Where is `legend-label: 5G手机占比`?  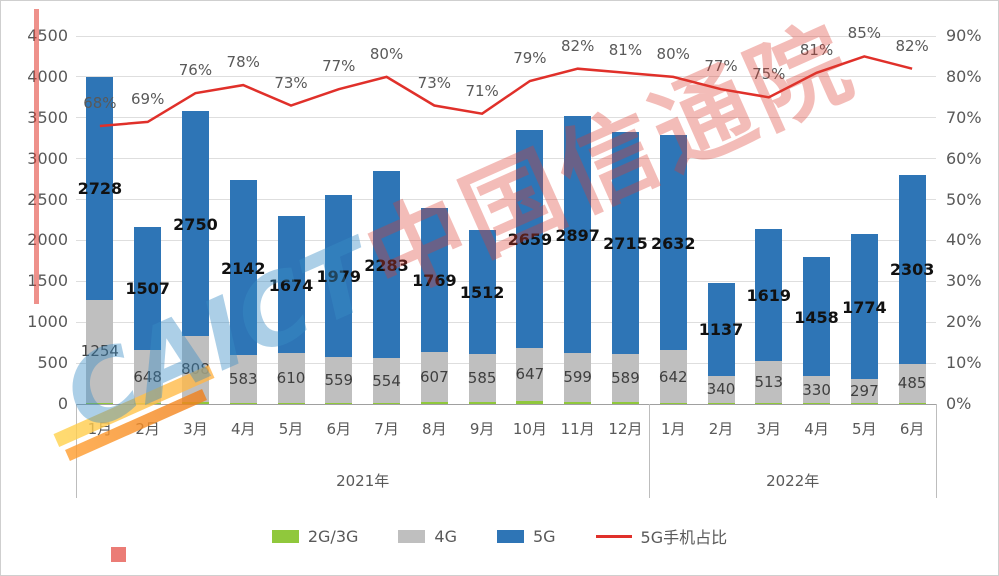 legend-label: 5G手机占比 is located at coordinates (684, 537).